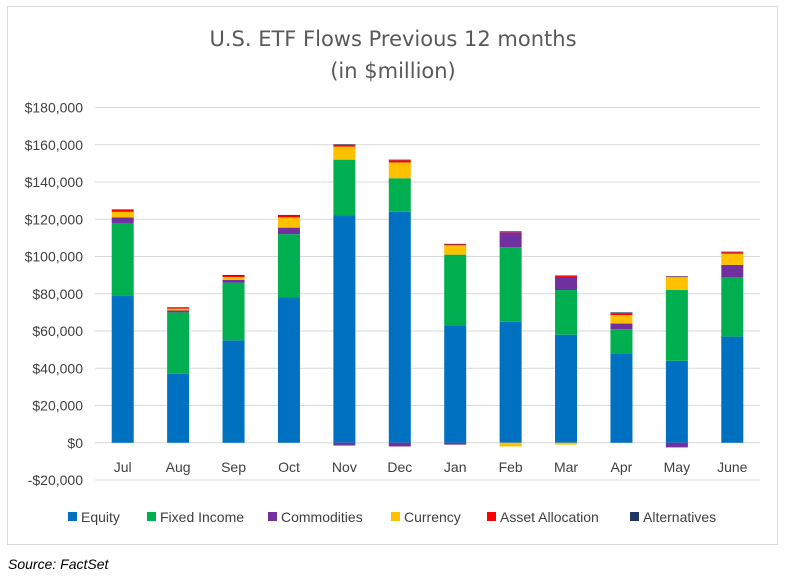  Describe the element at coordinates (202, 517) in the screenshot. I see `legend-label: Fixed Income` at that location.